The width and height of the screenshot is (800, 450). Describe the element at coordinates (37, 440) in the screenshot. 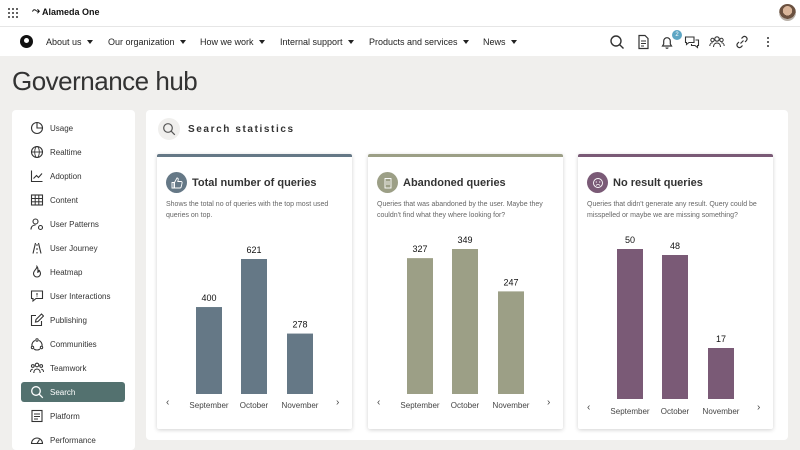

I see `gauge-icon` at that location.